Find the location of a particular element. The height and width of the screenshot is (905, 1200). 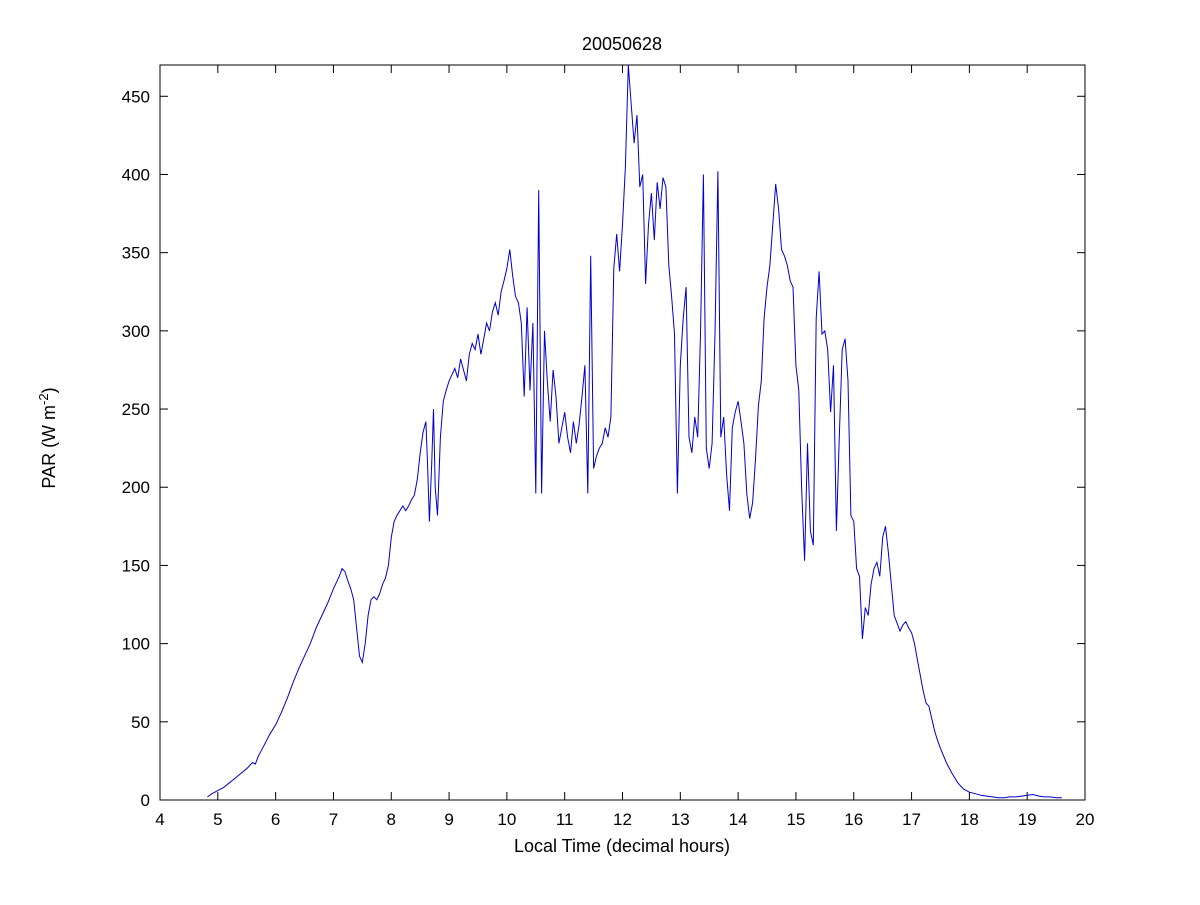

x-tick-label: 16 is located at coordinates (853, 819).